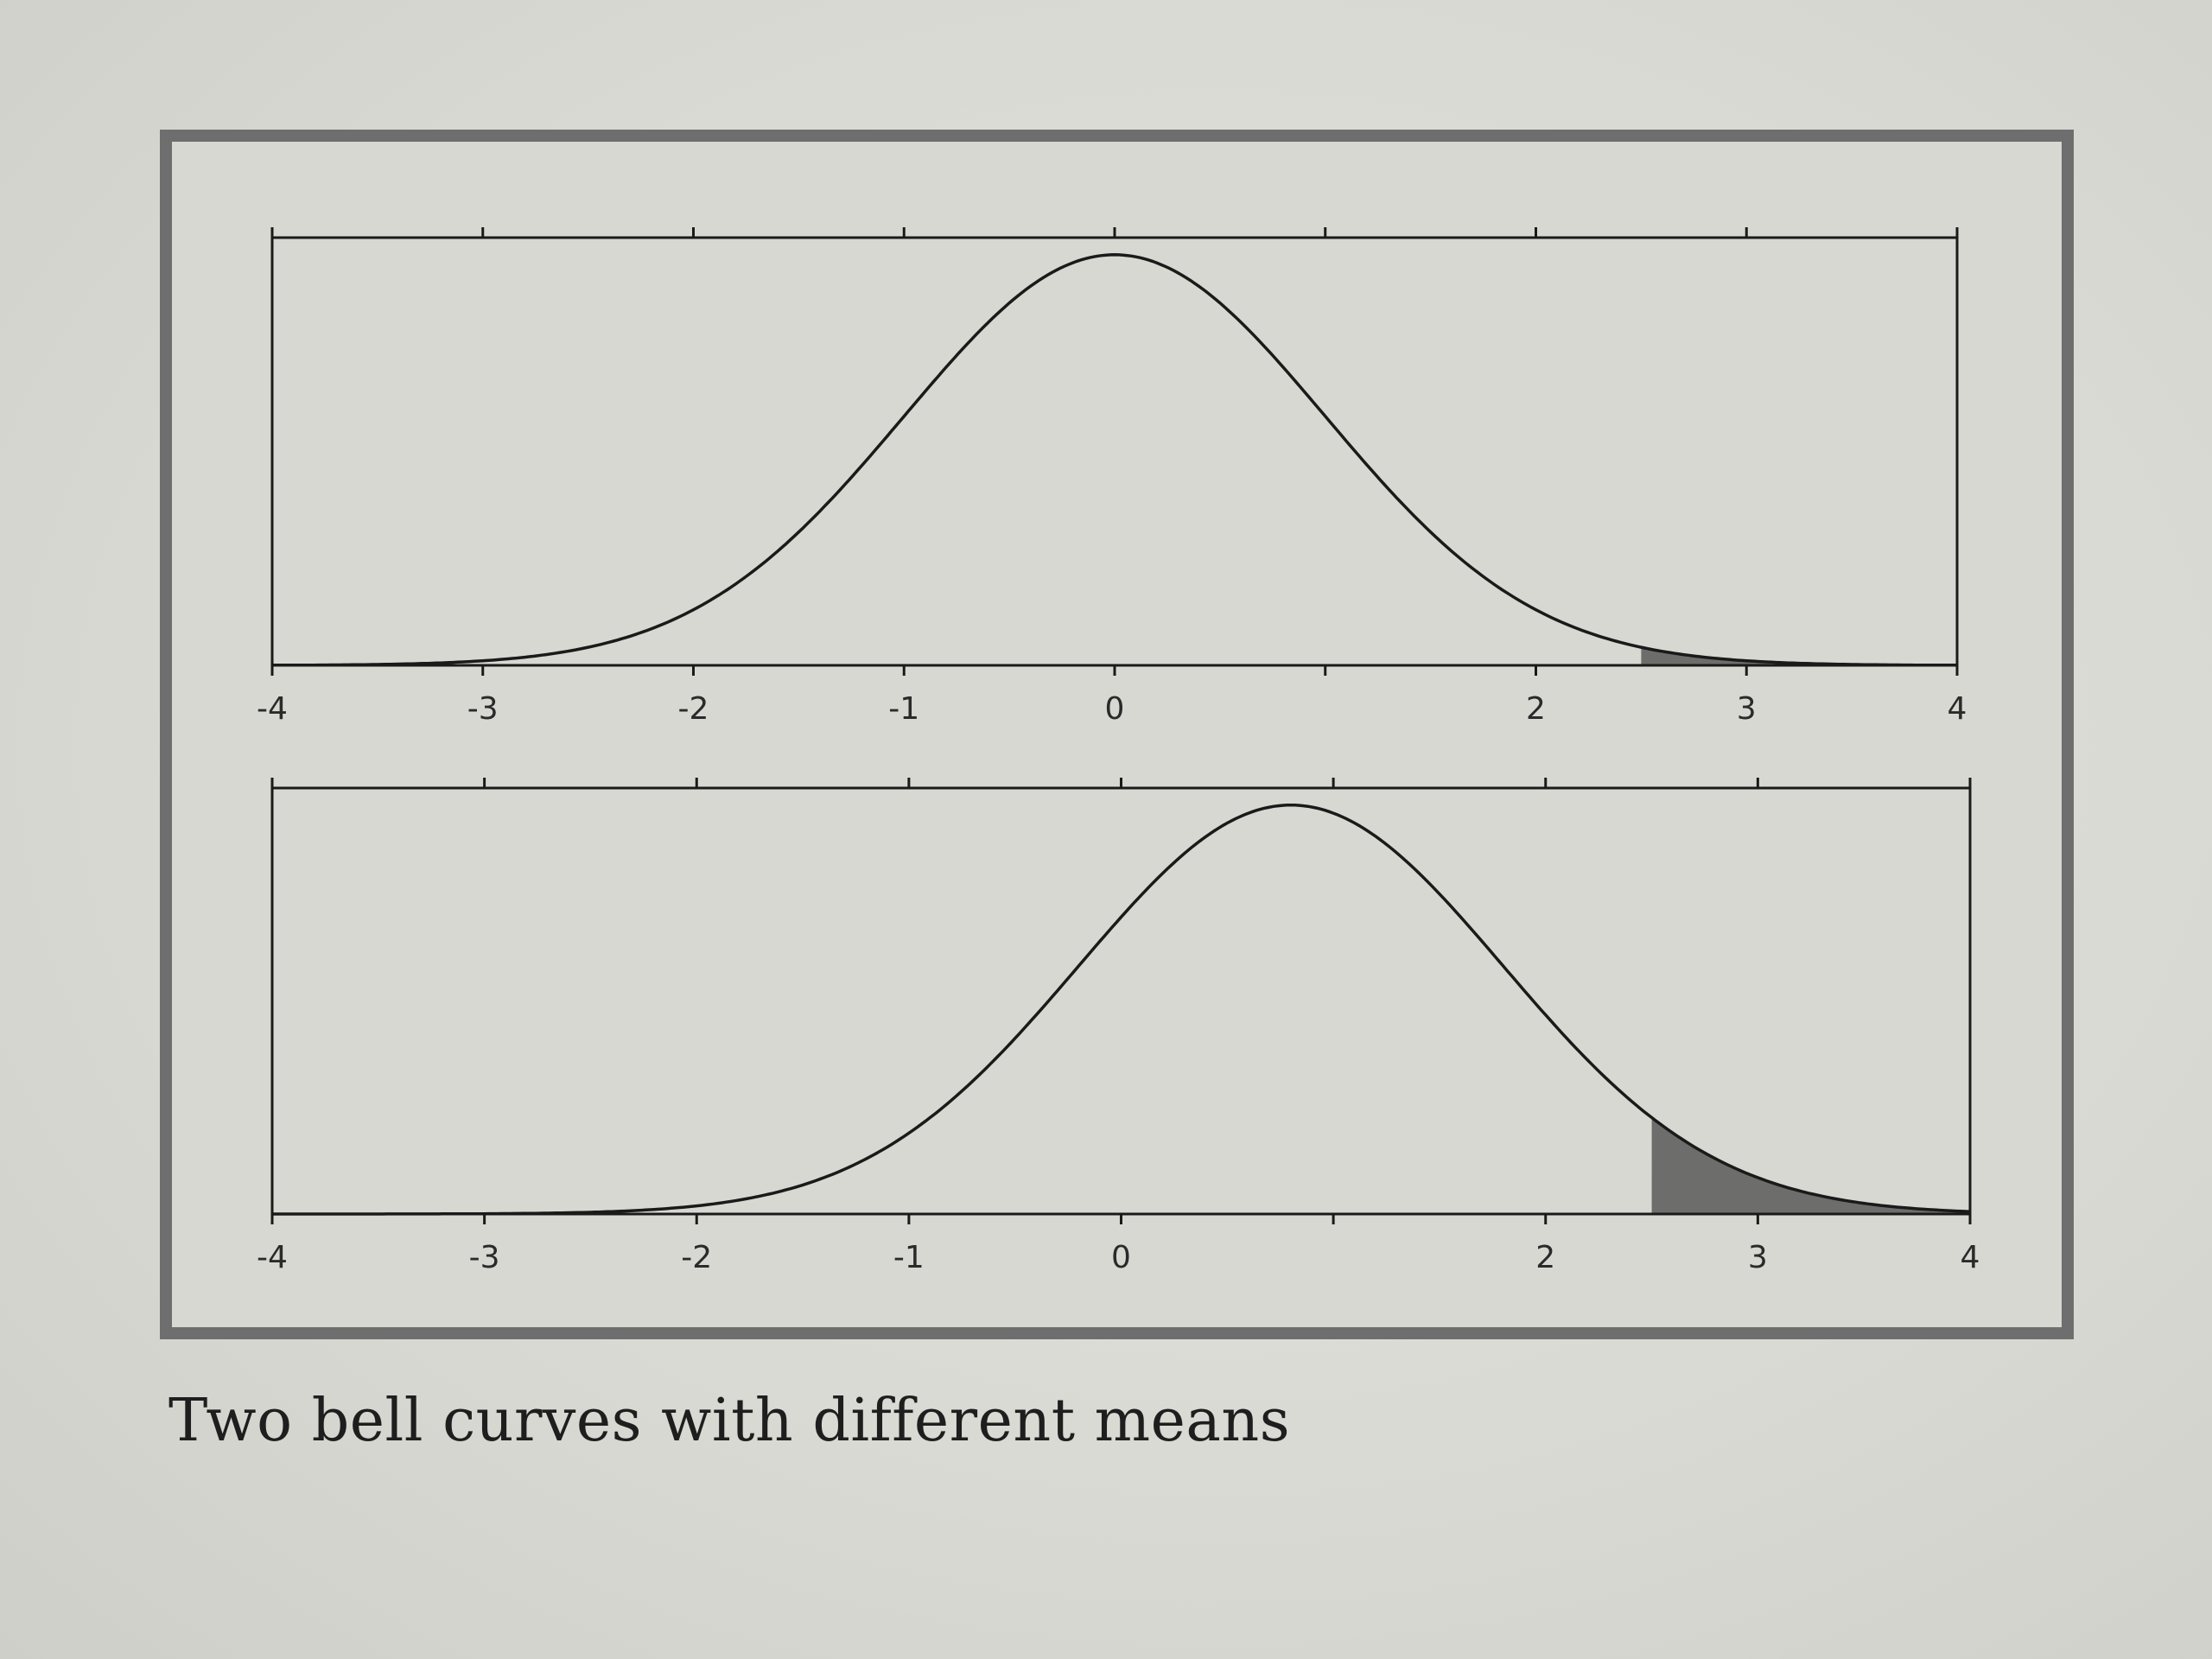 This screenshot has height=1659, width=2212. I want to click on figure-caption: Two bell curves with different means, so click(729, 1421).